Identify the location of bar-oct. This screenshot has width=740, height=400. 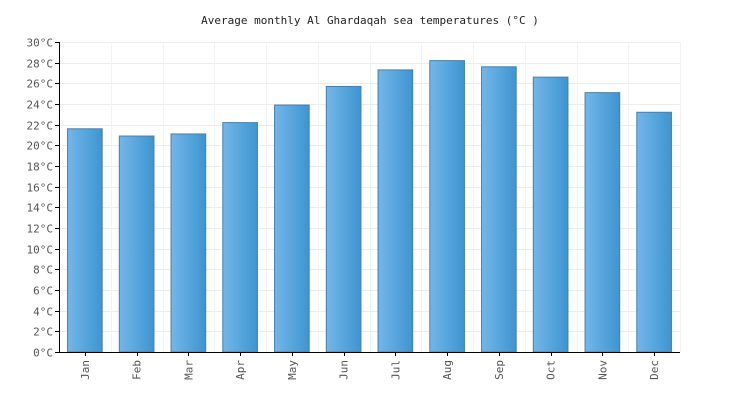
(550, 214).